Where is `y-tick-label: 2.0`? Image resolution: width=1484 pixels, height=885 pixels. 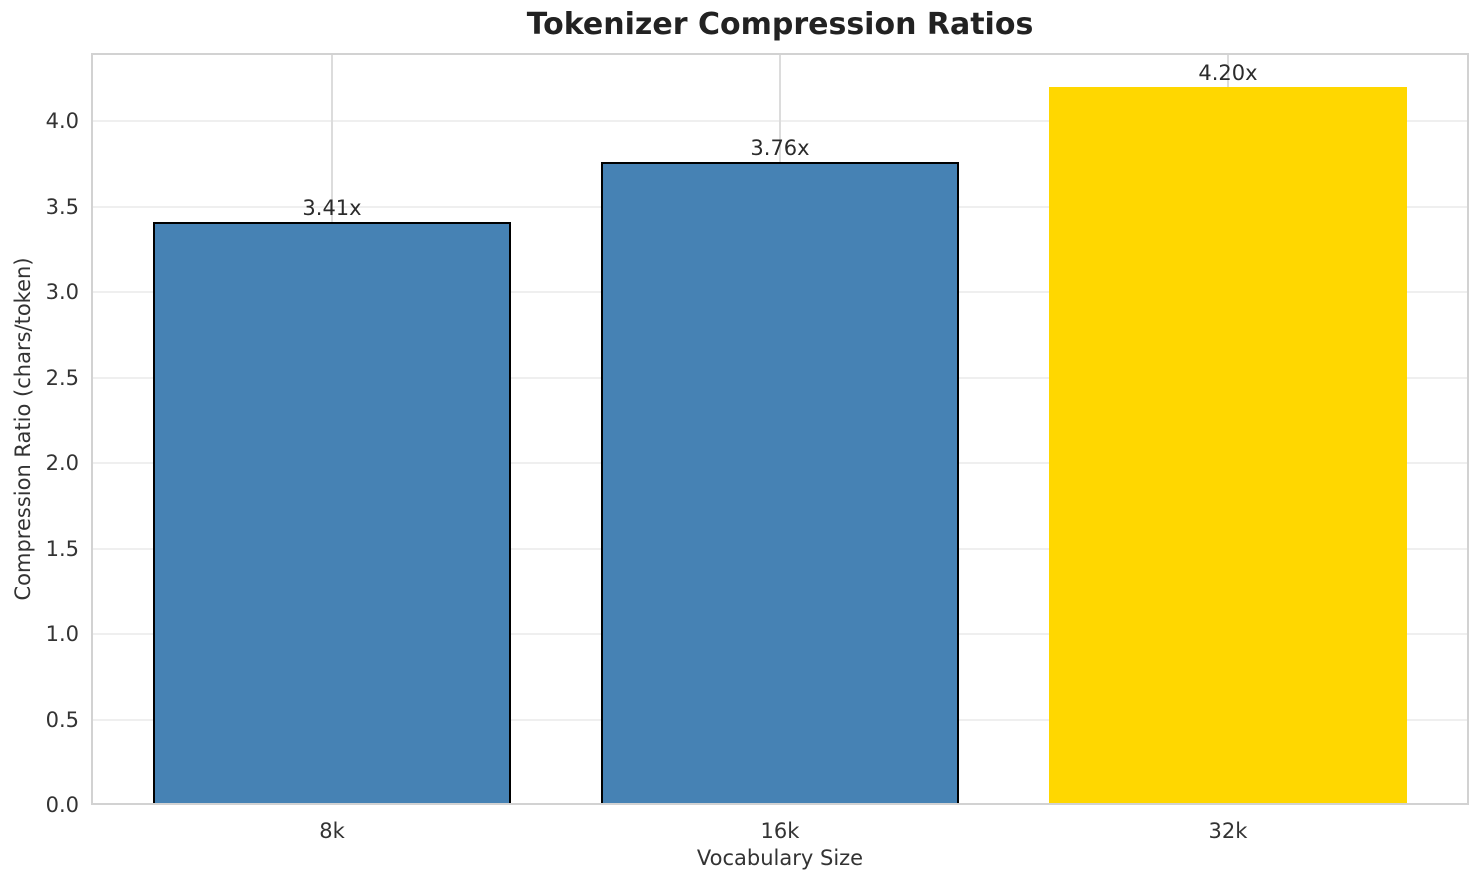
y-tick-label: 2.0 is located at coordinates (62, 463).